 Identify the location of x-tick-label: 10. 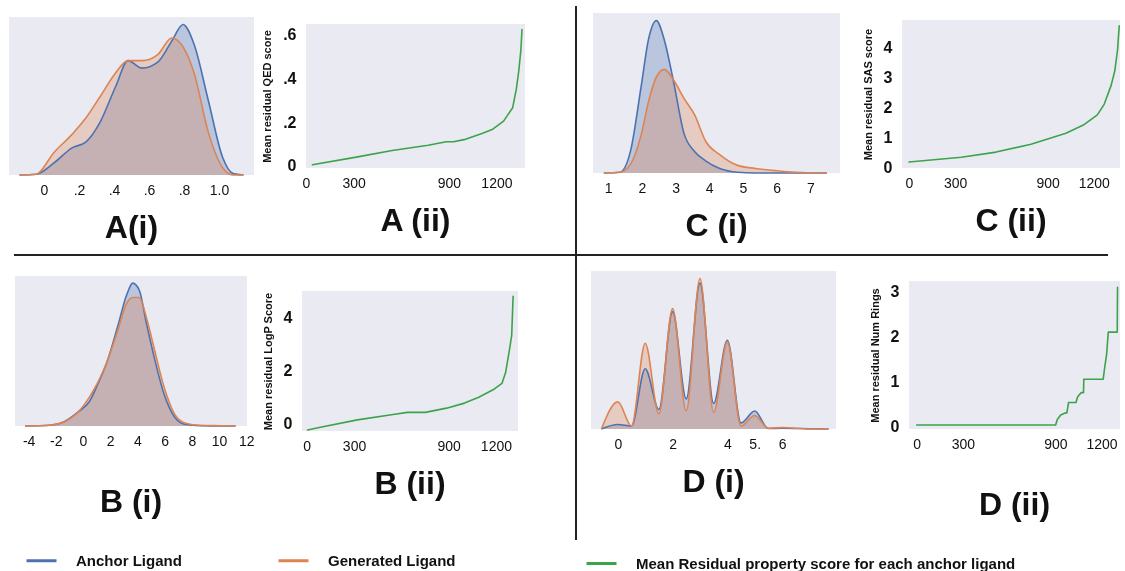
(219, 440).